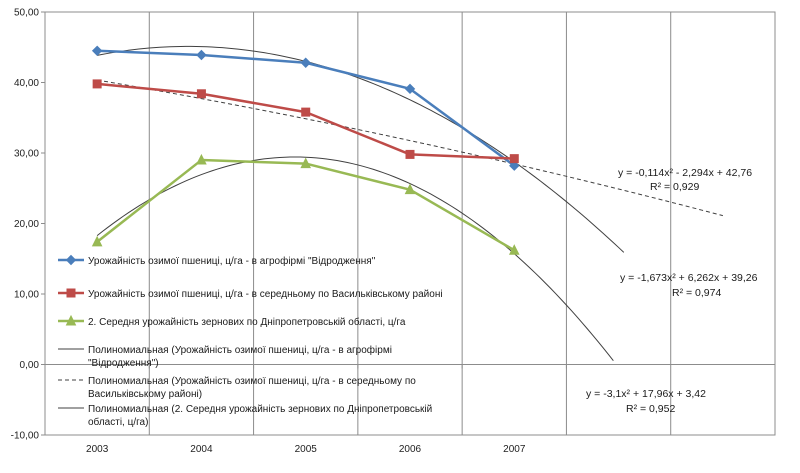 This screenshot has height=473, width=800. I want to click on x-tick-label: 2005, so click(306, 449).